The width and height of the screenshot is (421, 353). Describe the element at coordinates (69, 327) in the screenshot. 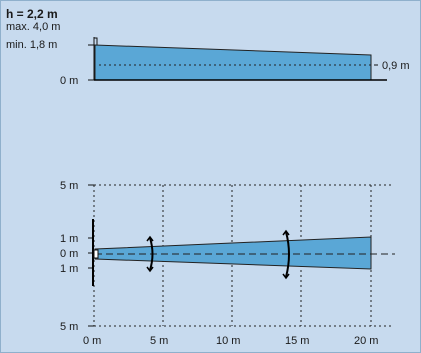

I see `y-label-5m-right: 5 m` at that location.